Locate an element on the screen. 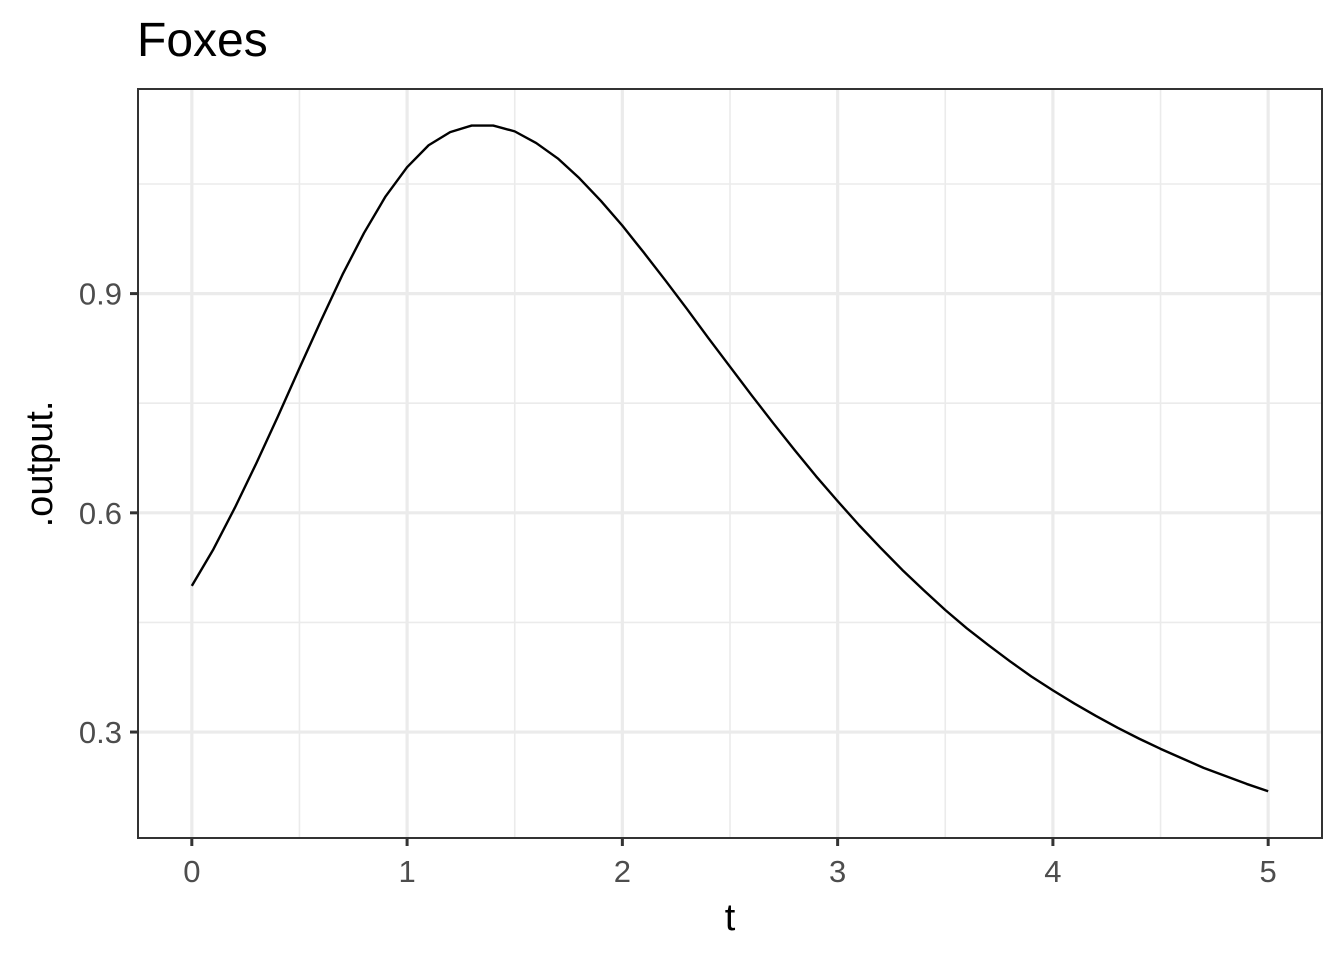  x-tick-label-4: 4 is located at coordinates (1052, 871).